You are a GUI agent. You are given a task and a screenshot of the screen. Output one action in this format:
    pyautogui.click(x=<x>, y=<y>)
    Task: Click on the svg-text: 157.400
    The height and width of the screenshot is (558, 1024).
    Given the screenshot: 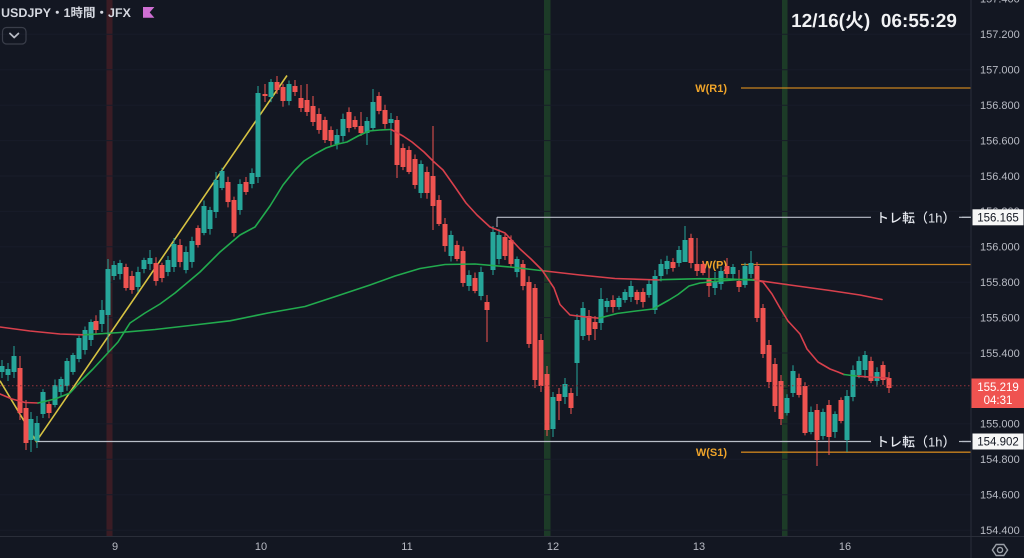 What is the action you would take?
    pyautogui.click(x=1000, y=3)
    